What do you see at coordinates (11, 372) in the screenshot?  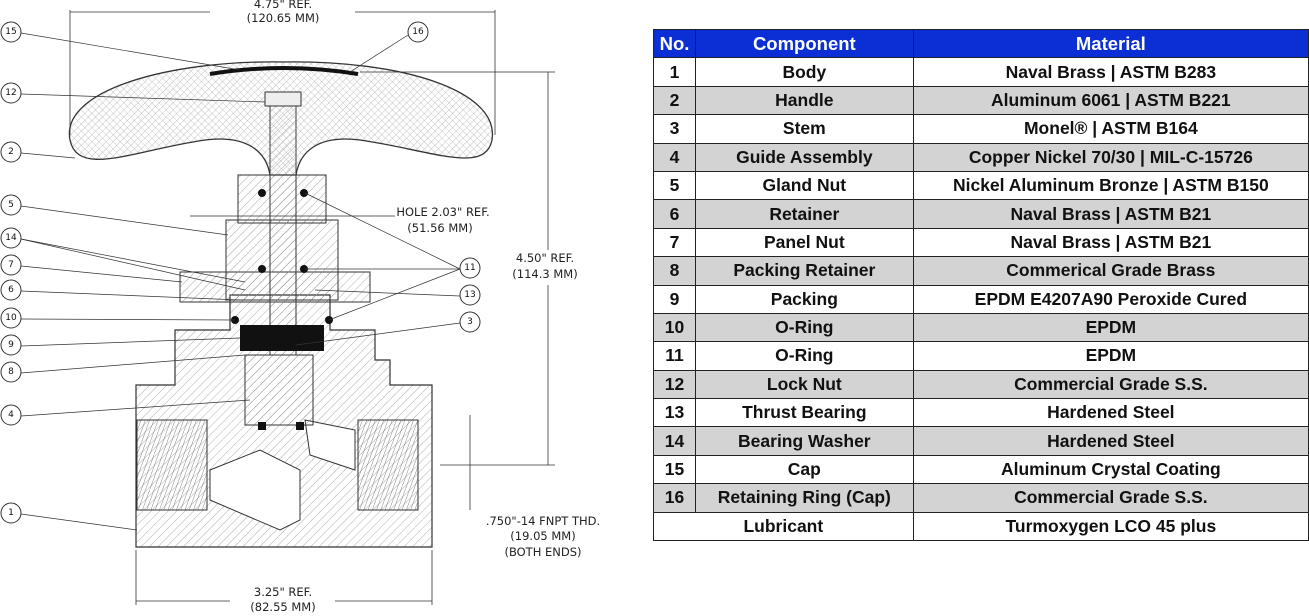 I see `svg-text: 8` at bounding box center [11, 372].